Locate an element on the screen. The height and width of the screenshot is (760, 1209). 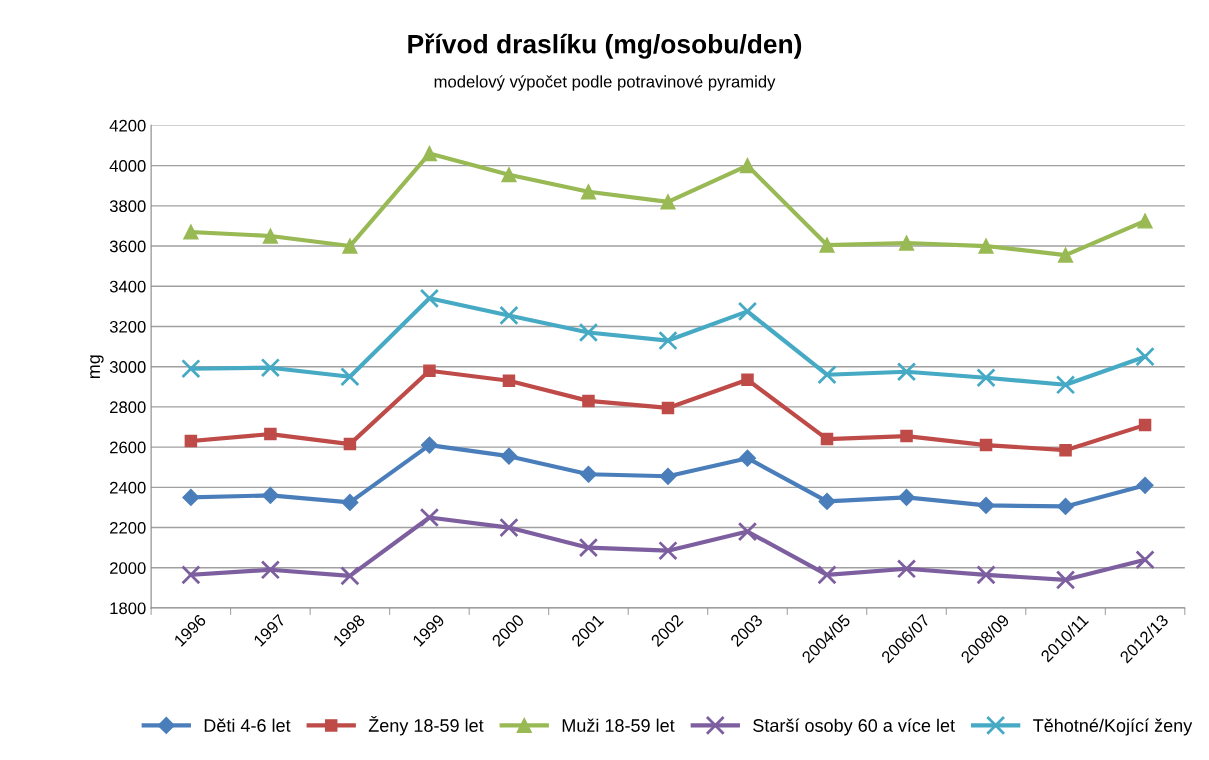
y-tick-label: 3600 is located at coordinates (127, 246).